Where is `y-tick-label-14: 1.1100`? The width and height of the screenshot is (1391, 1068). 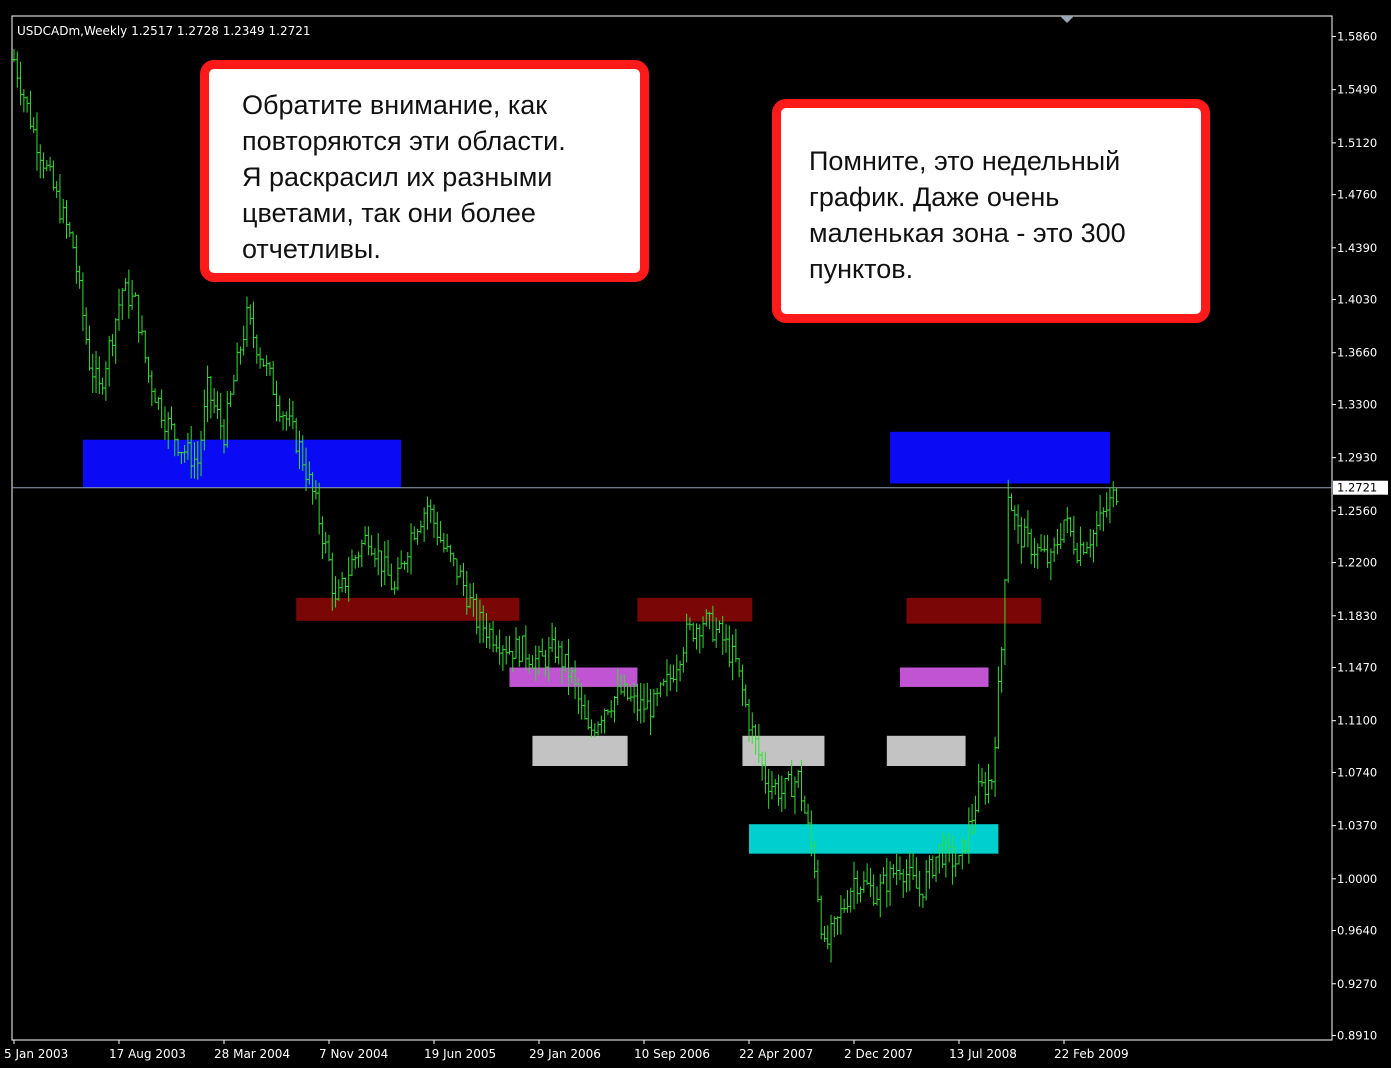
y-tick-label-14: 1.1100 is located at coordinates (1357, 721).